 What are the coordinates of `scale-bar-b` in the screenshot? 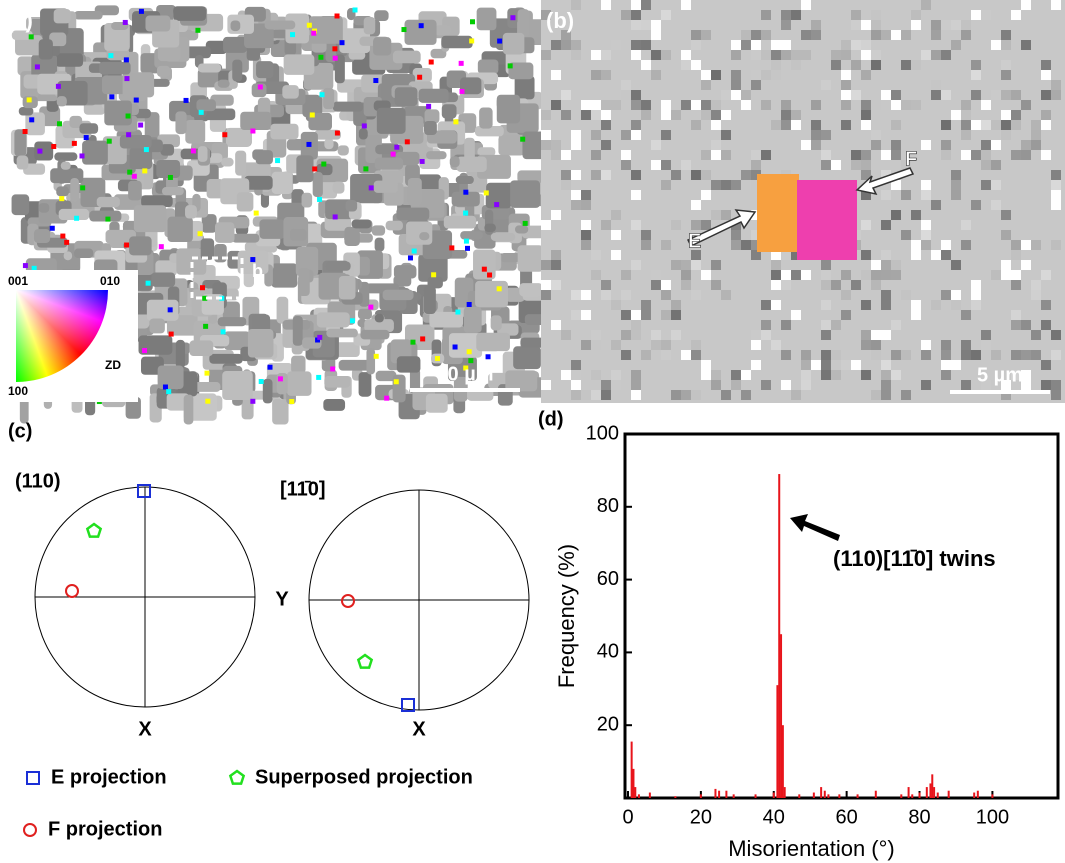 It's located at (1000, 392).